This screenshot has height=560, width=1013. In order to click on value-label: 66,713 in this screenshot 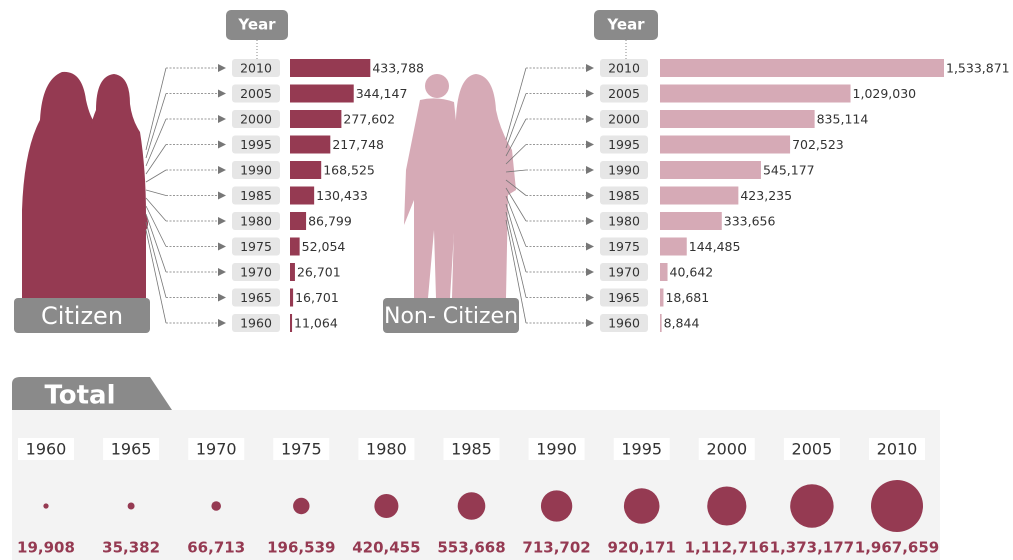, I will do `click(216, 548)`.